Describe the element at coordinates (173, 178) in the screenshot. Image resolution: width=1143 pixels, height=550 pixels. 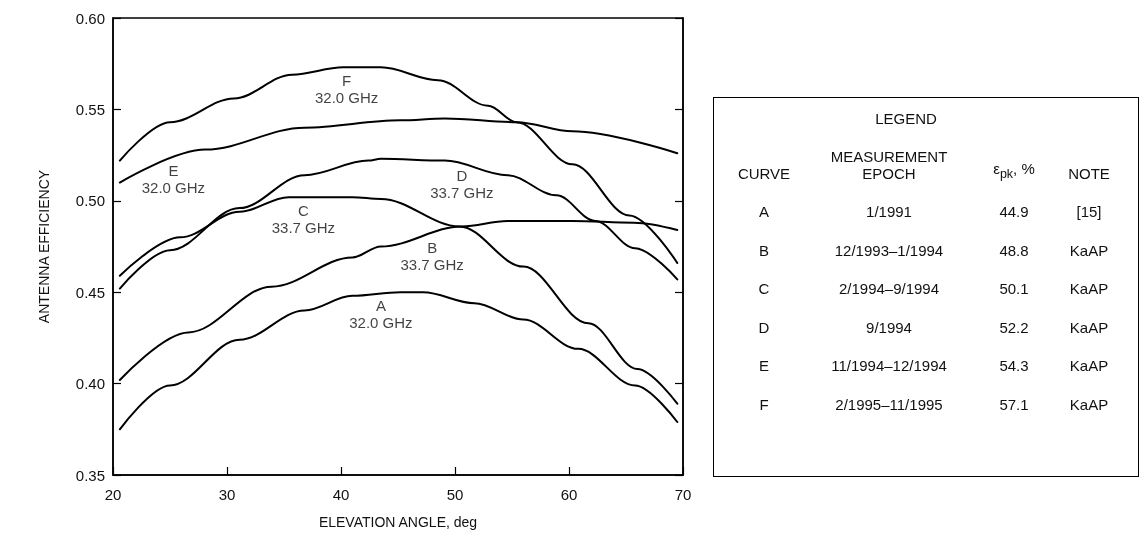
I see `annotation: E 32.0 GHz` at that location.